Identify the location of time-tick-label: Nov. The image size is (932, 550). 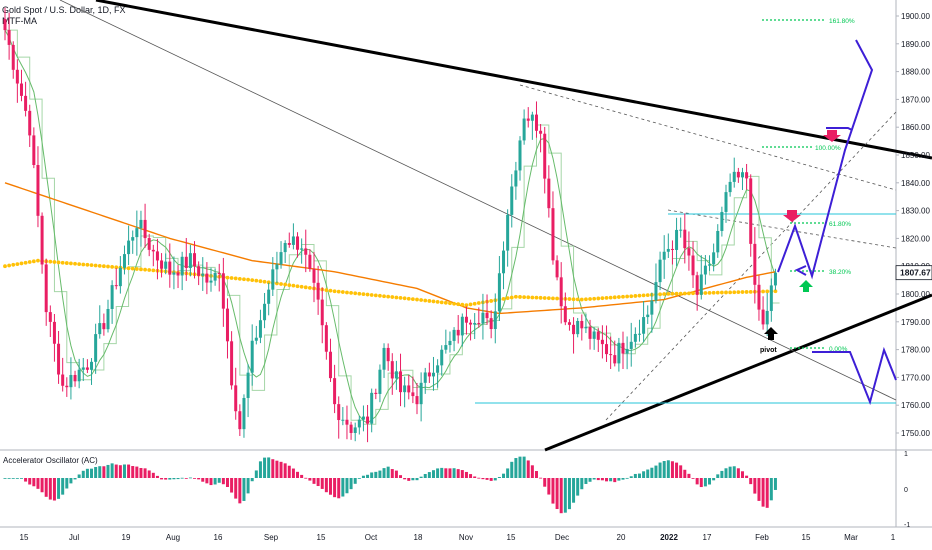
(466, 537).